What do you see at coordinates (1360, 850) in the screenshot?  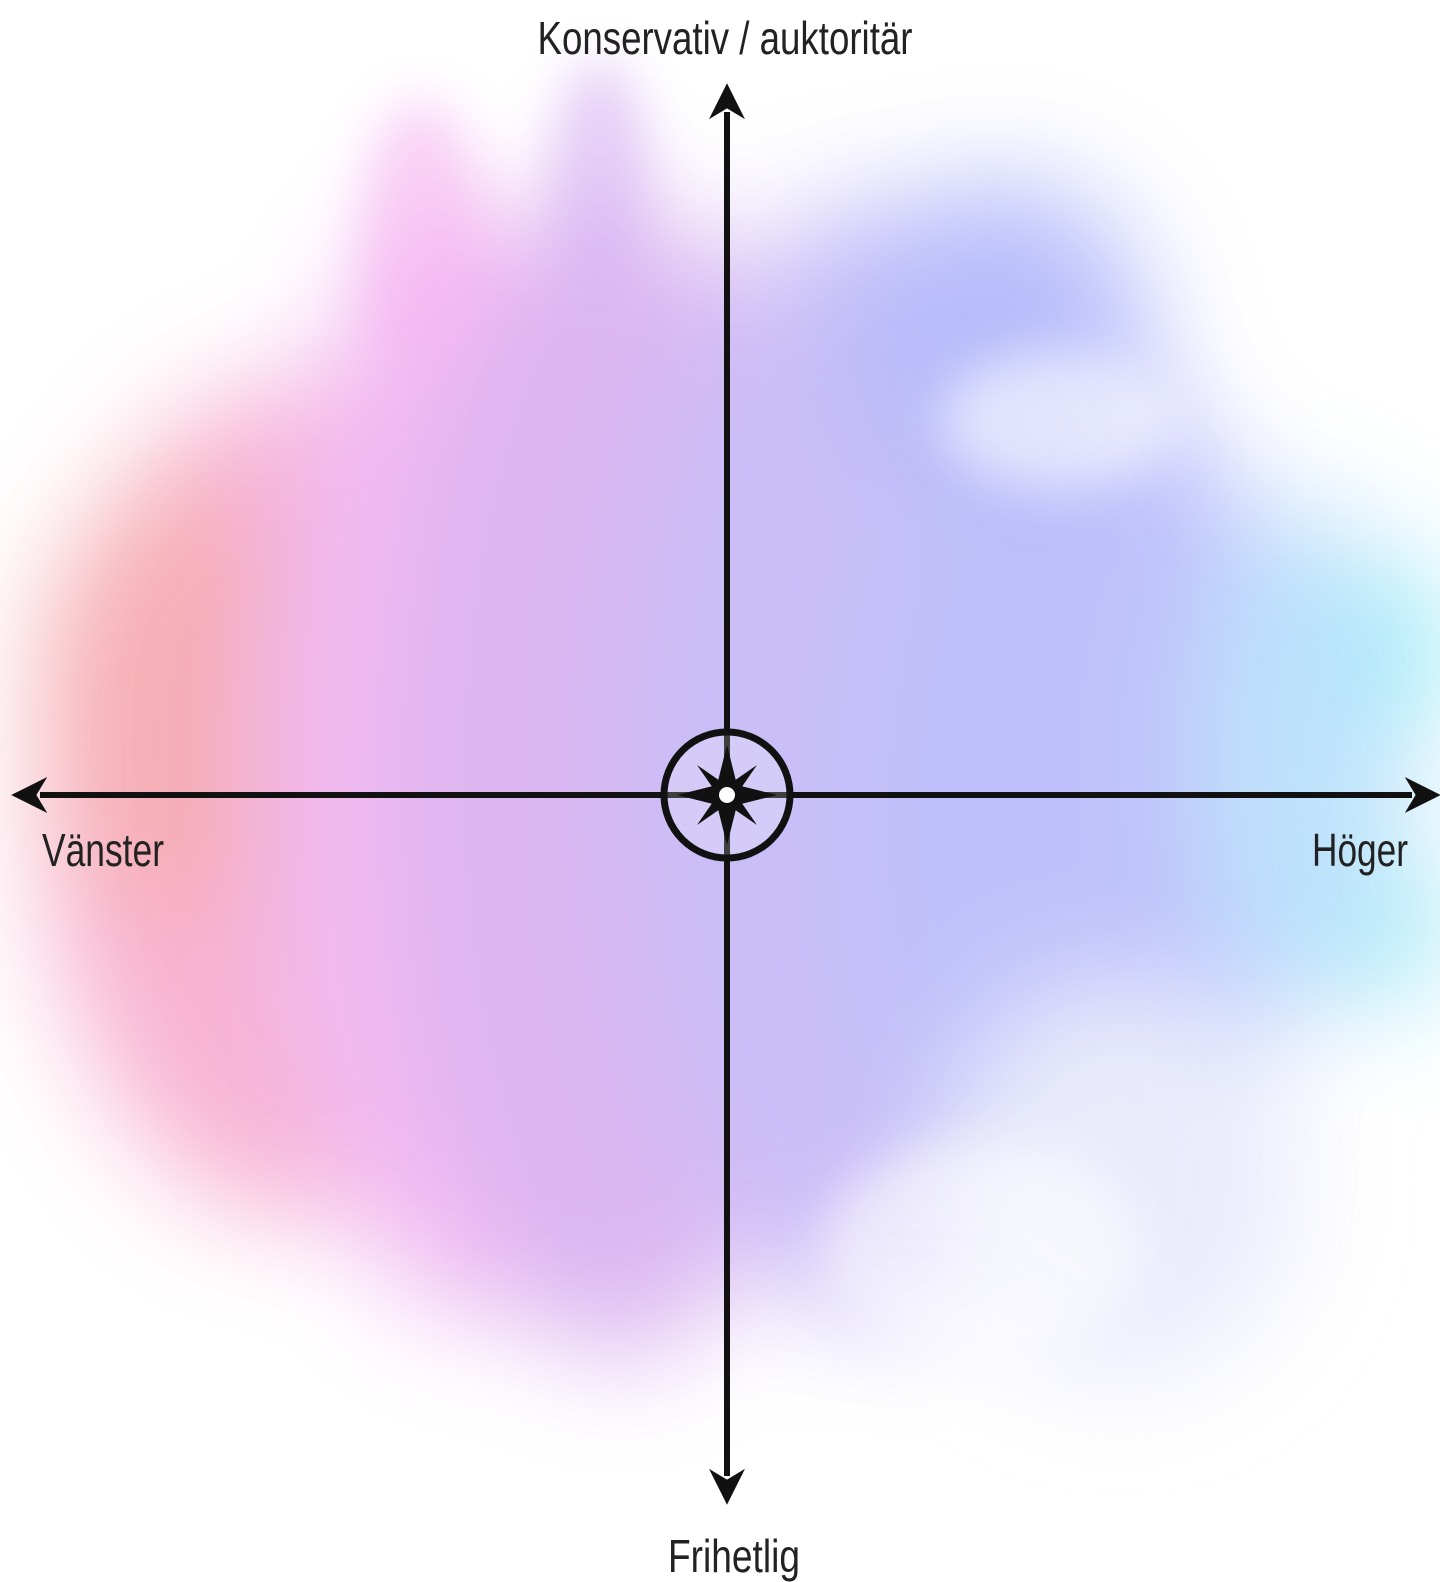 I see `axis-label-right: Höger` at bounding box center [1360, 850].